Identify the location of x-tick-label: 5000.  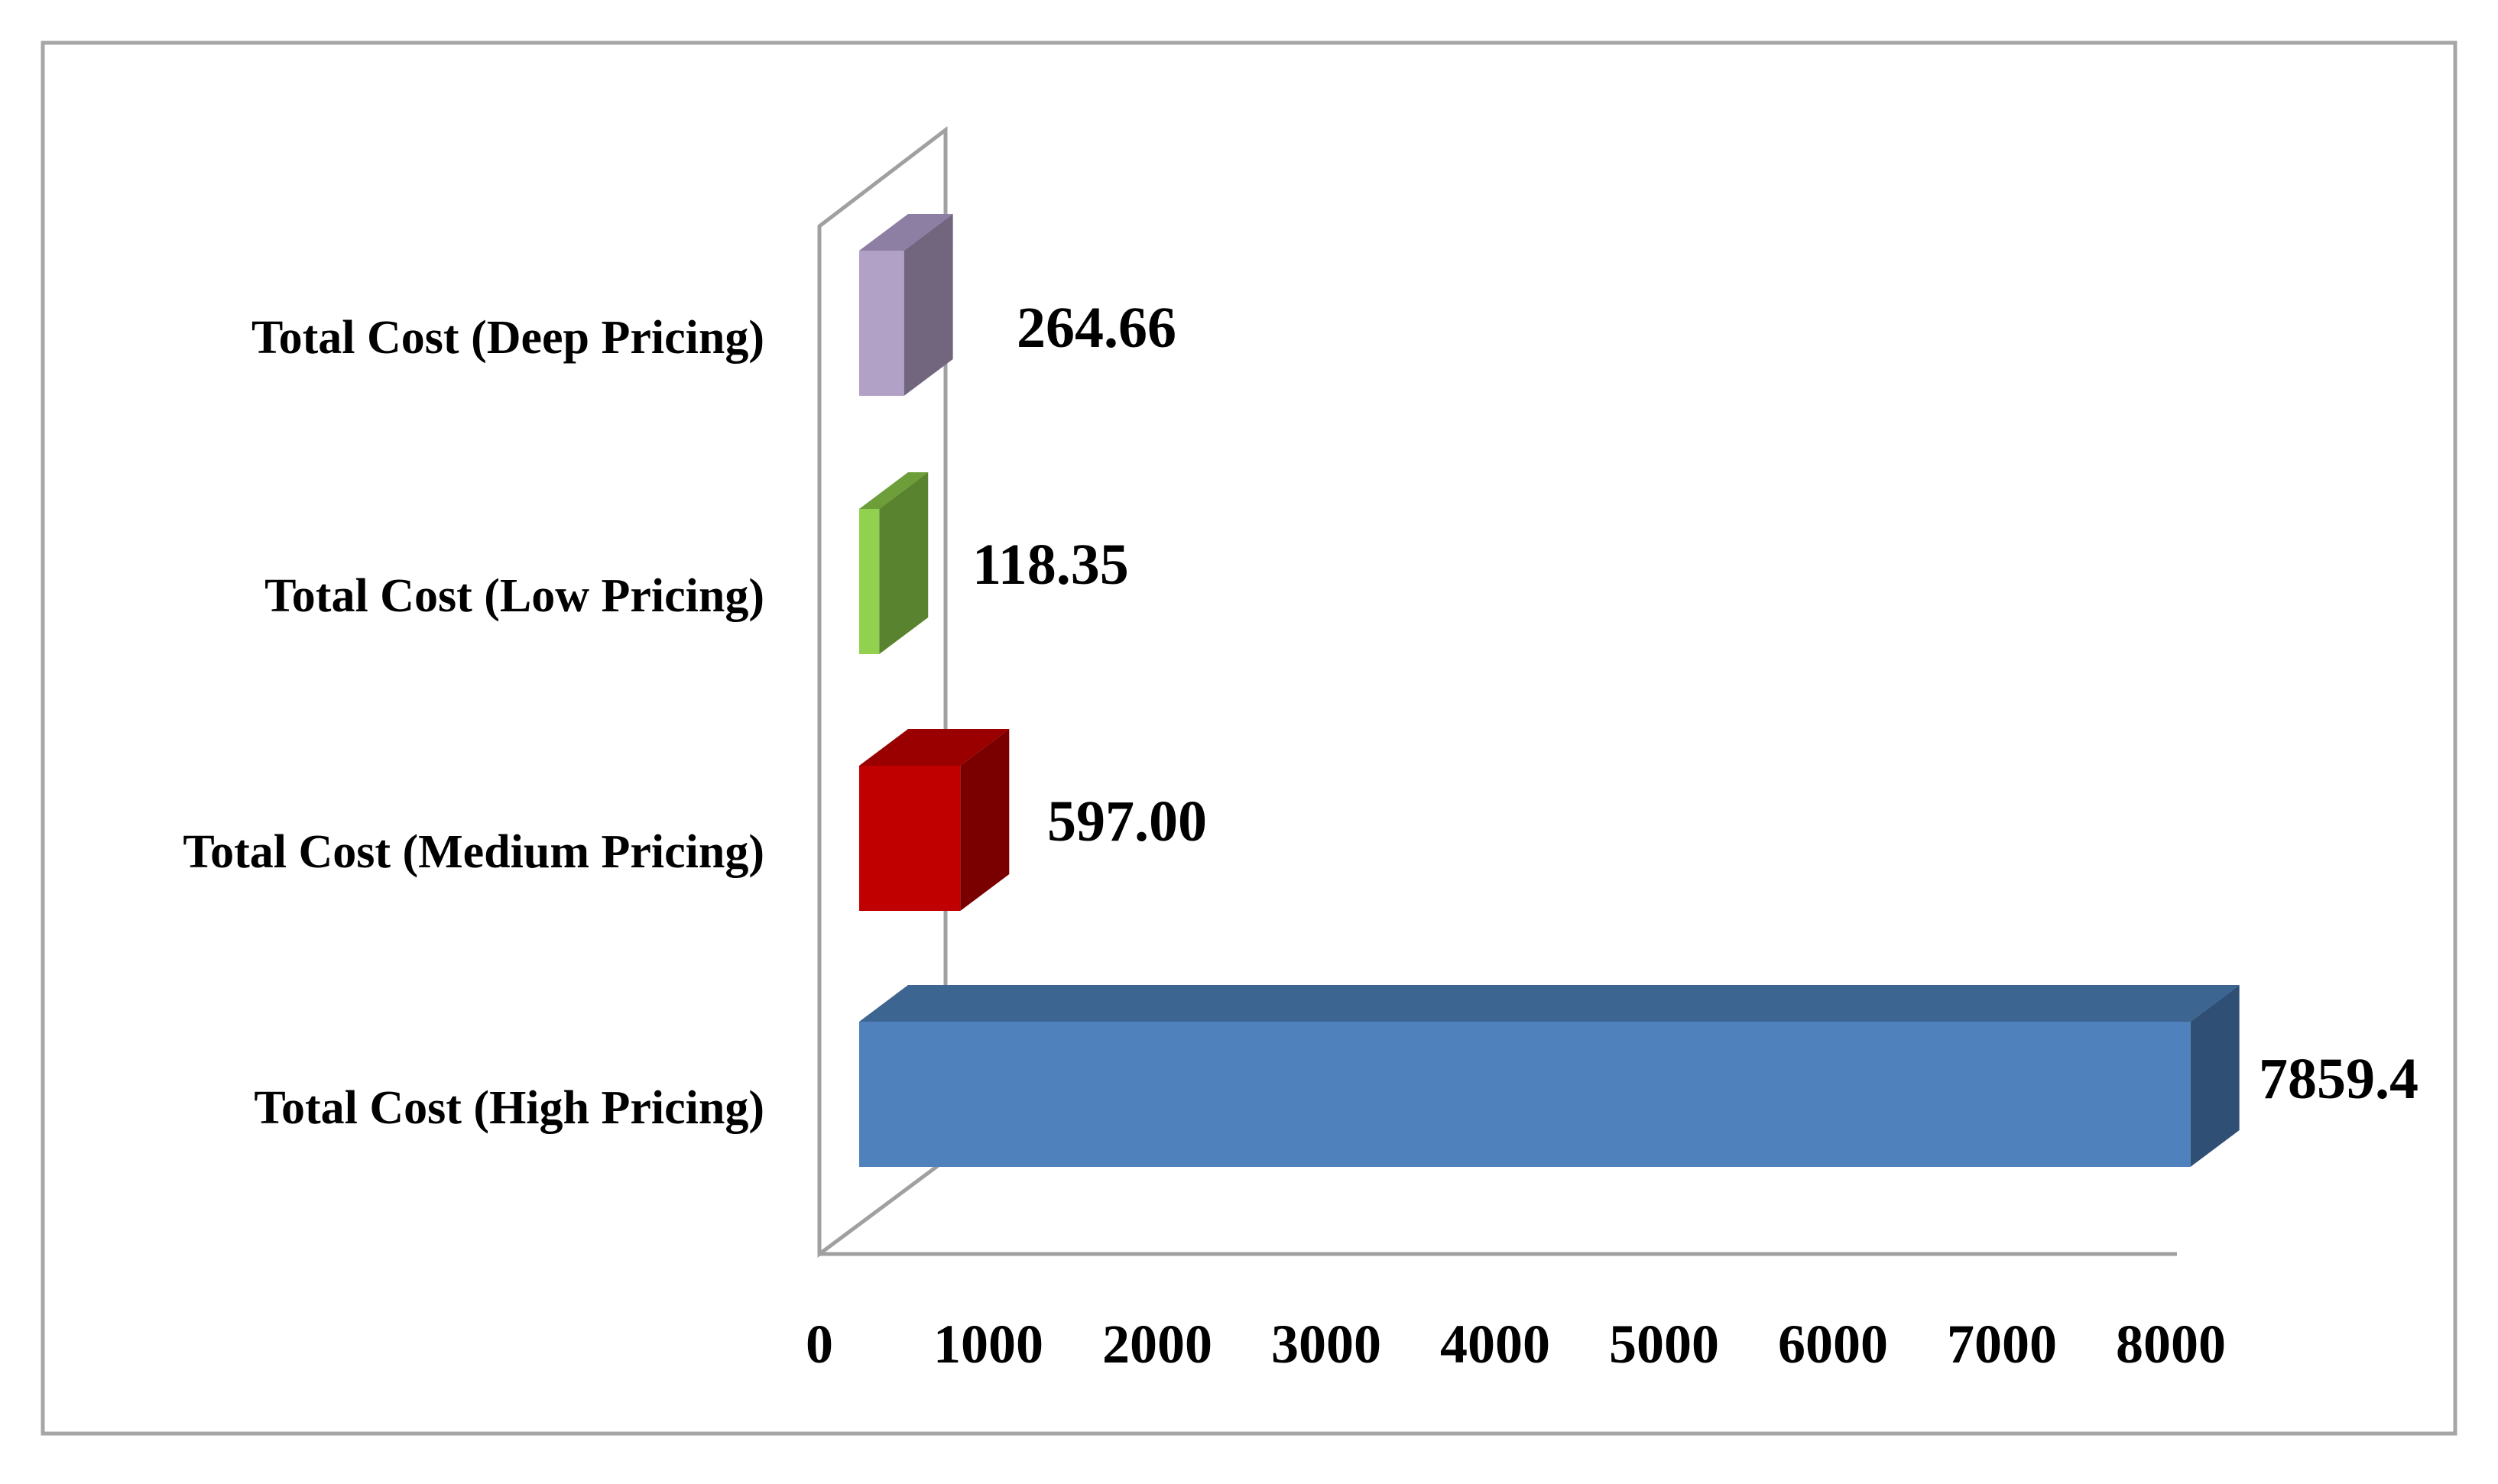
(1664, 1345).